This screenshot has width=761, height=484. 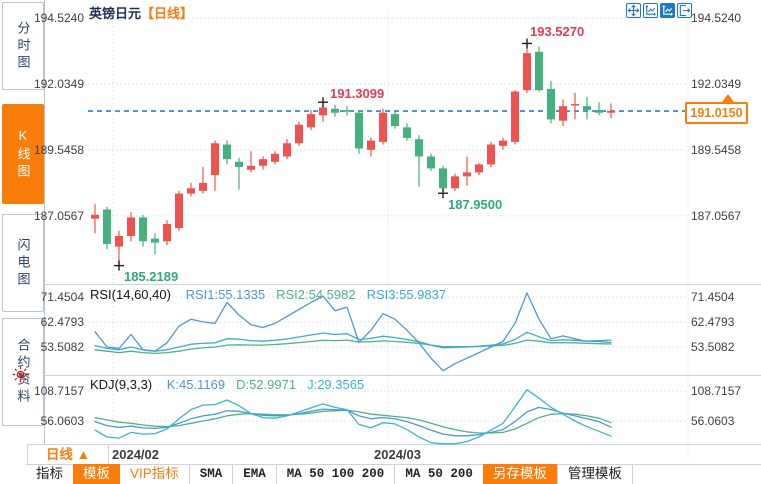 I want to click on chart-toolbar-icons, so click(x=660, y=10).